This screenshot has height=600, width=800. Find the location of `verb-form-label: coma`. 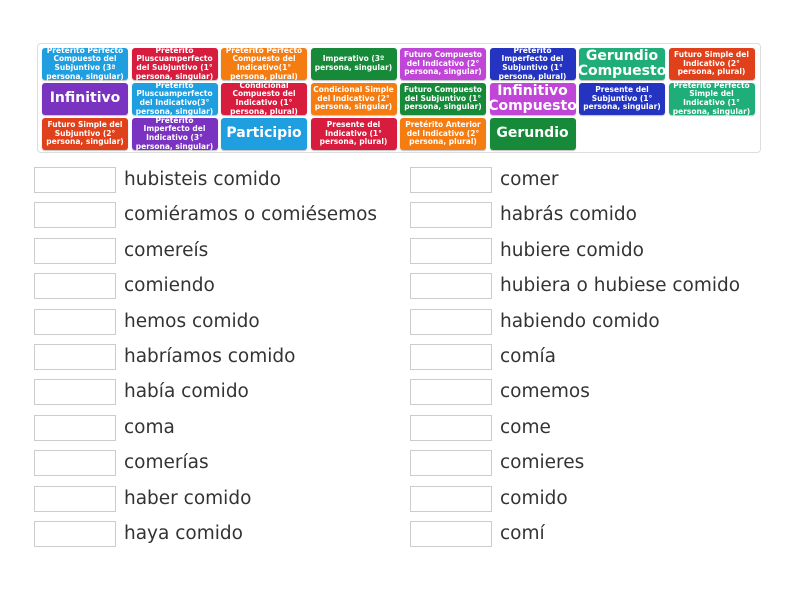

verb-form-label: coma is located at coordinates (149, 427).